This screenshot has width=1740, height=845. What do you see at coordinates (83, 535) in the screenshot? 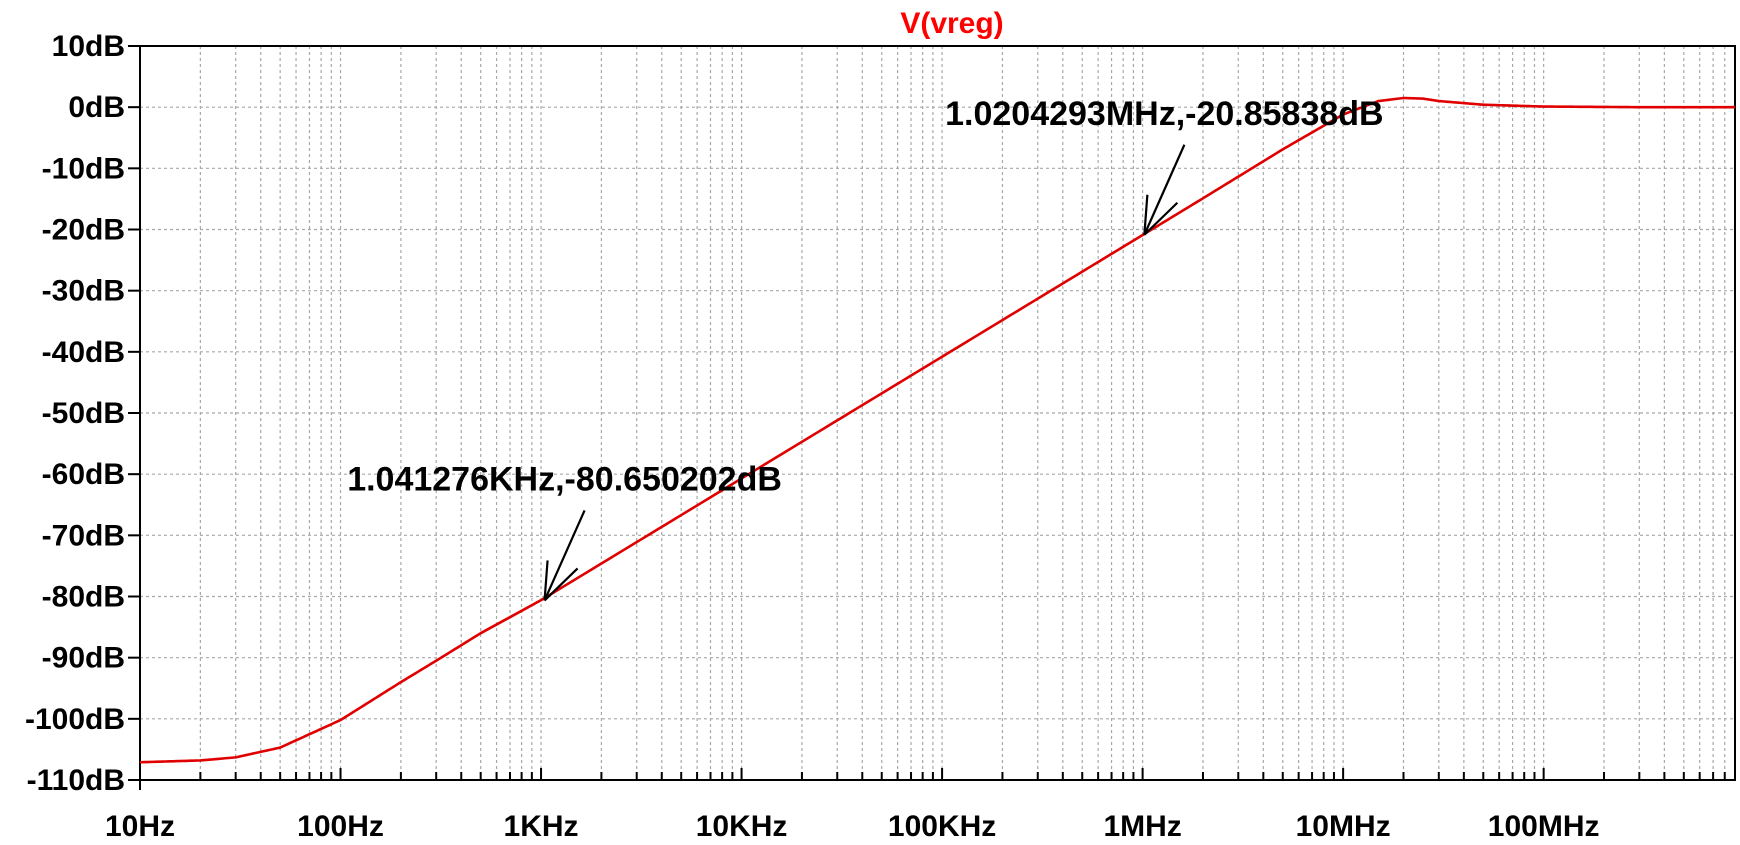
I see `y-tick-label: -70dB` at bounding box center [83, 535].